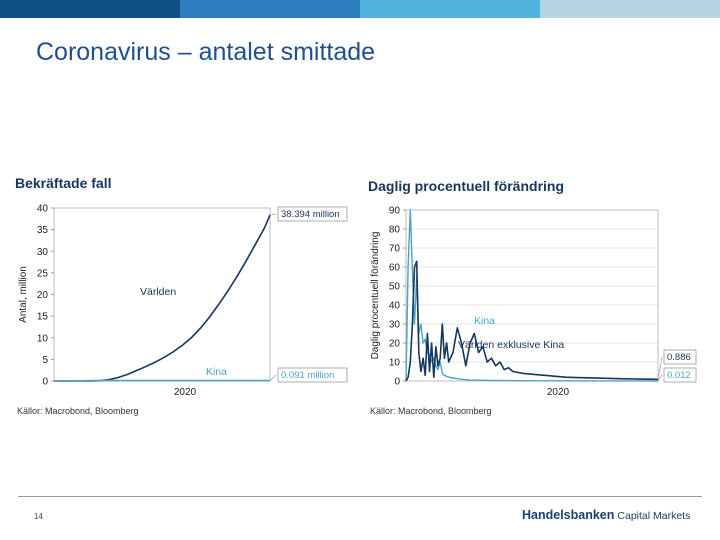 The width and height of the screenshot is (720, 540). I want to click on top-bar-segment-blue, so click(270, 9).